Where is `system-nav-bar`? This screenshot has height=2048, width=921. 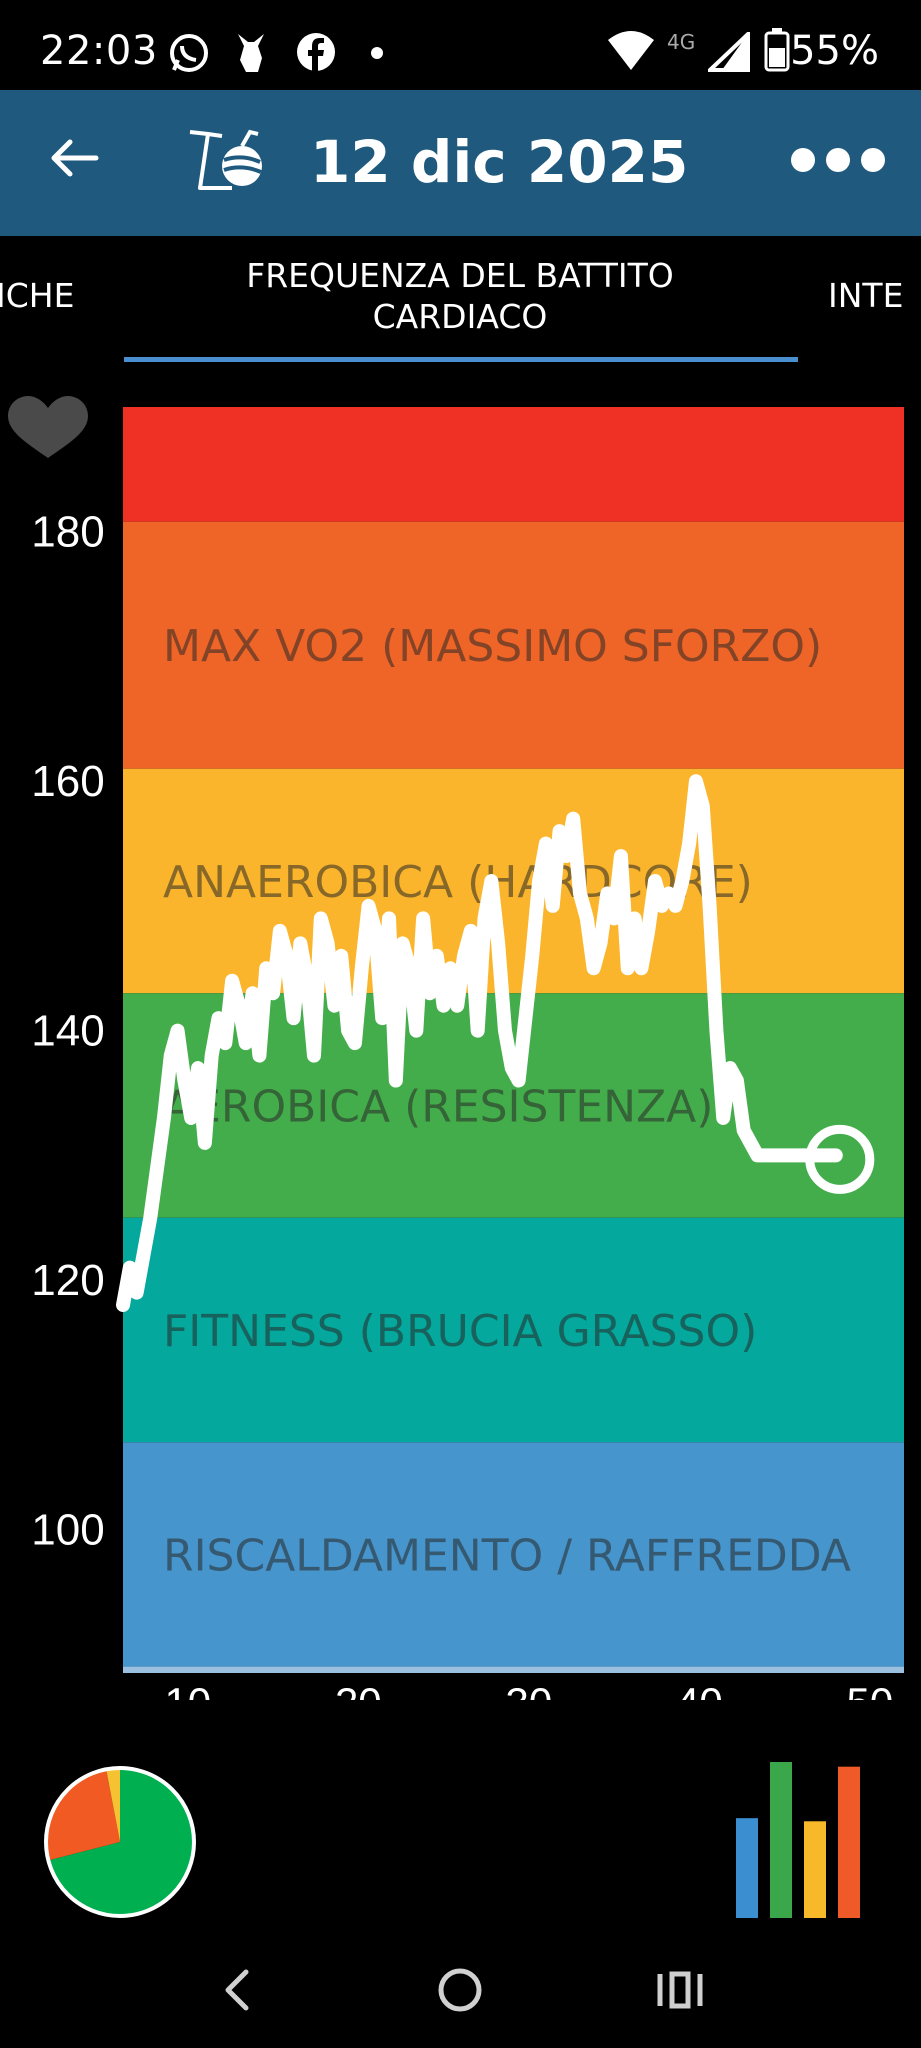 system-nav-bar is located at coordinates (460, 1989).